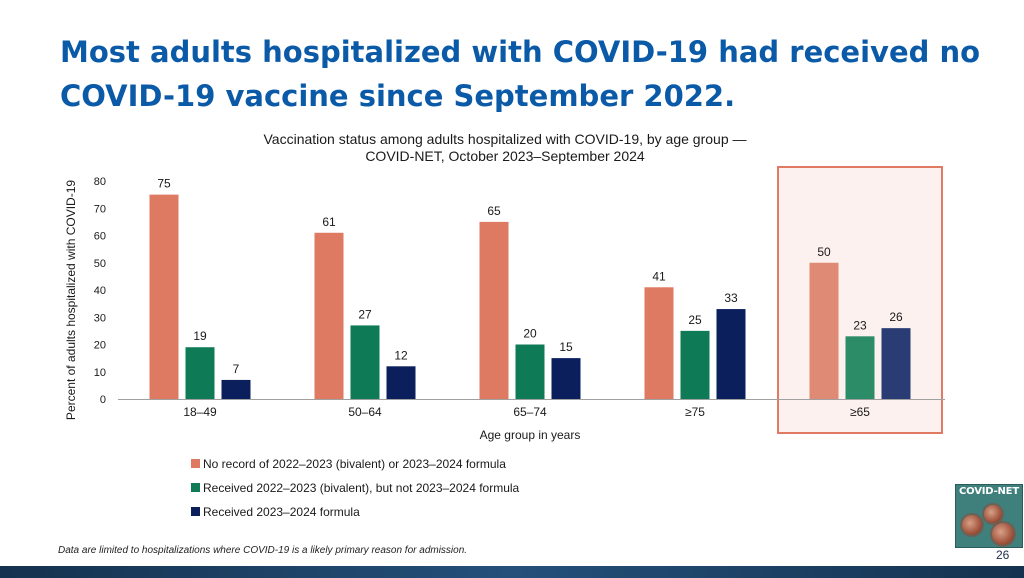  Describe the element at coordinates (989, 491) in the screenshot. I see `logo-text: COVID-NET` at that location.